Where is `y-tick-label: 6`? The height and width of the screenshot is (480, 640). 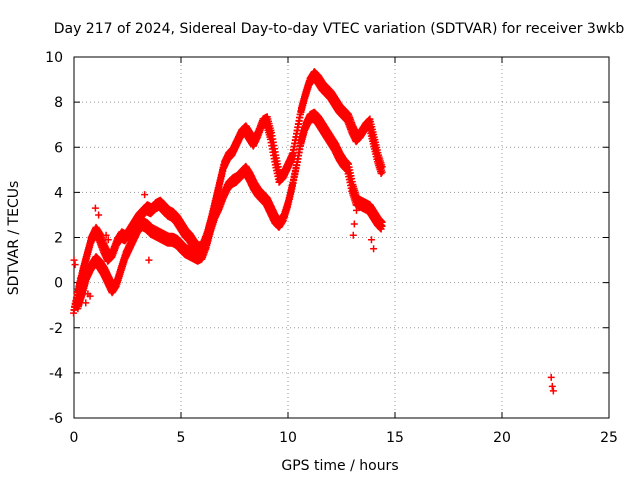 y-tick-label: 6 is located at coordinates (58, 148).